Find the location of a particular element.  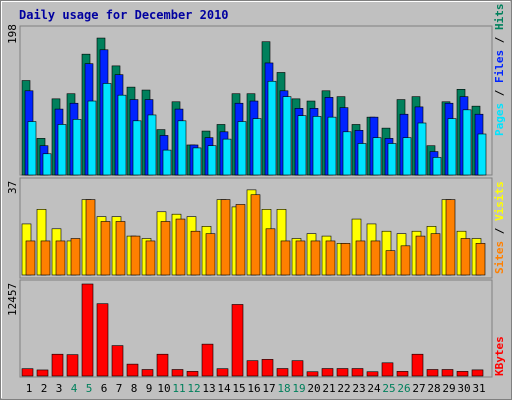

legend-sep-2: / is located at coordinates (499, 40).